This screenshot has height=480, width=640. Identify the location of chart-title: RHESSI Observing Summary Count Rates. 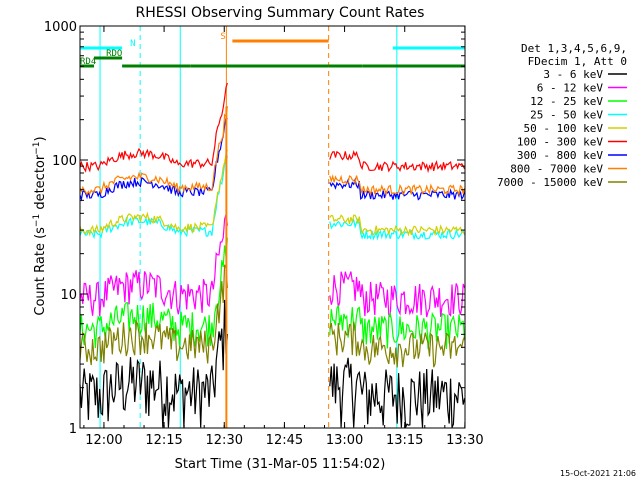
(280, 13).